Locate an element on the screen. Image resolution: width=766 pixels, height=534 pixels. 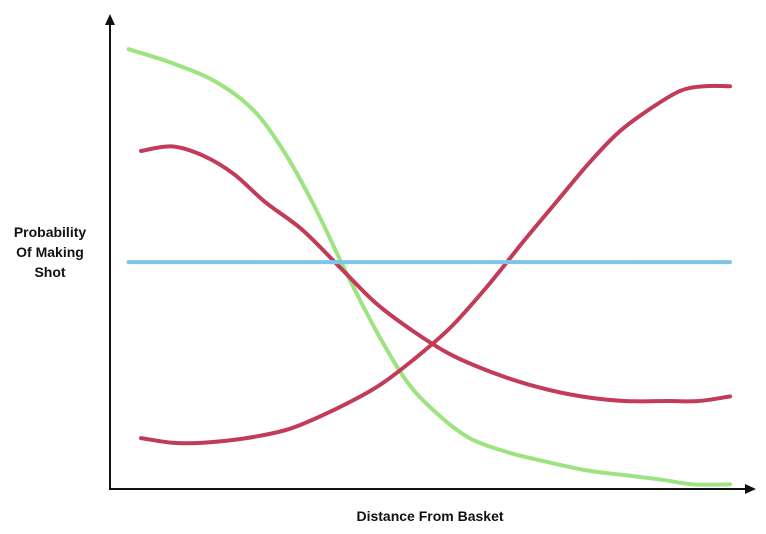
x-axis-arrowhead is located at coordinates (750, 489).